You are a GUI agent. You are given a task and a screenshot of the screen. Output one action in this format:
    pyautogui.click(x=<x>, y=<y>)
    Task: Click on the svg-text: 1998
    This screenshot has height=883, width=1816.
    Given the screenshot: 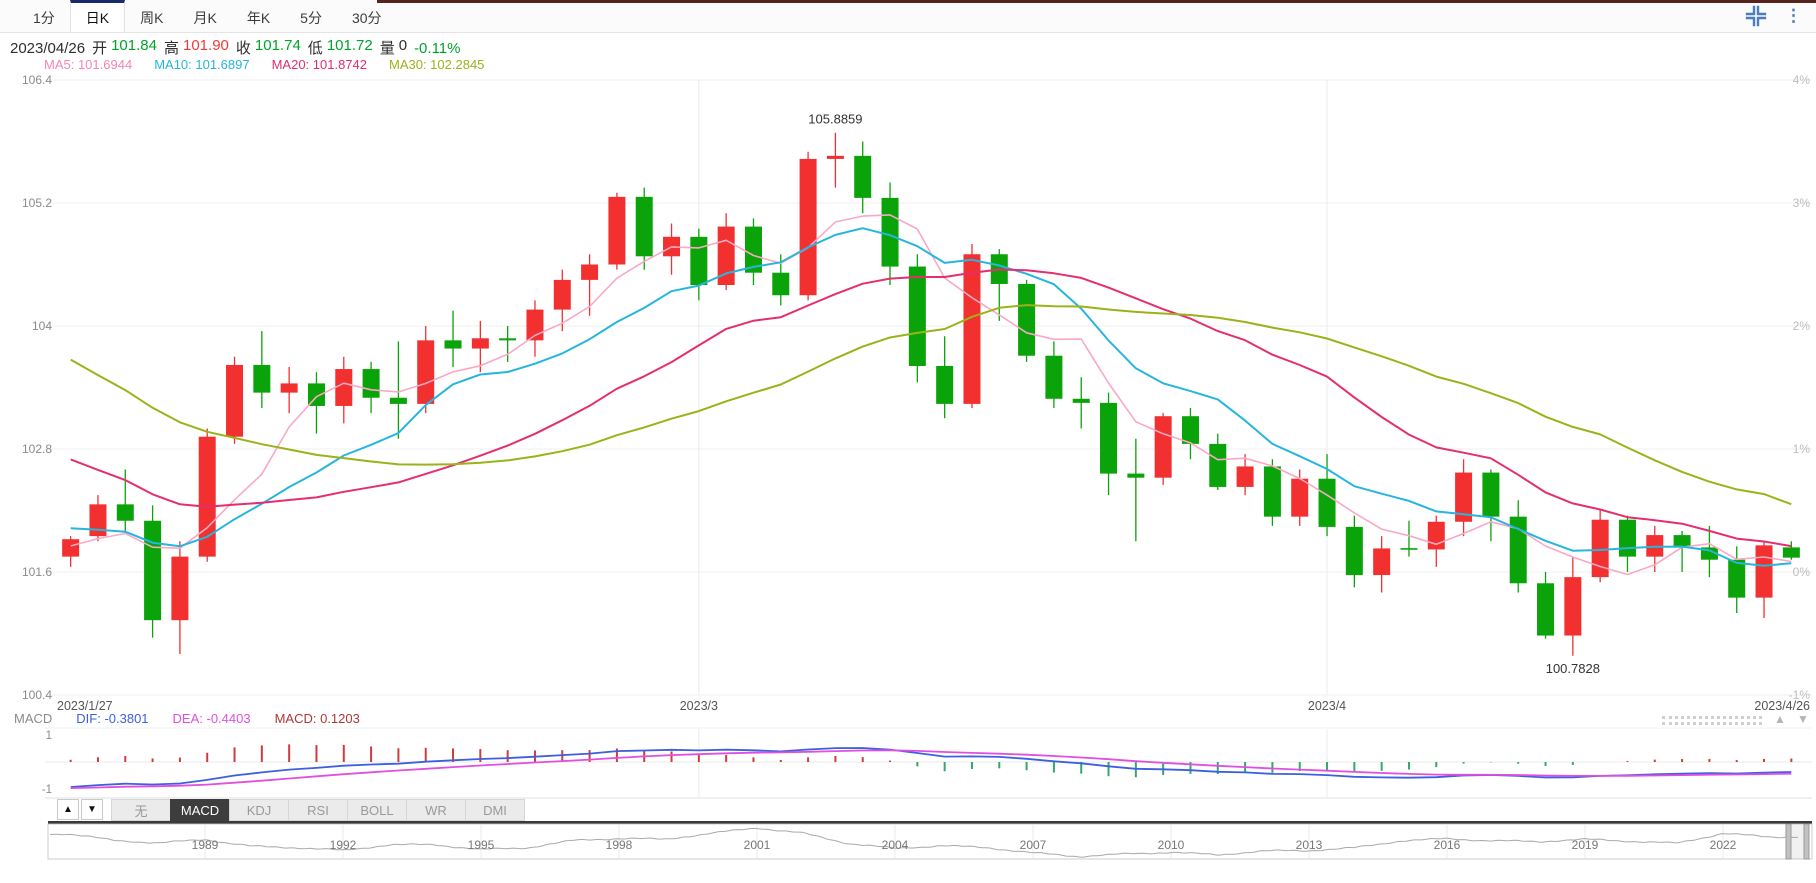 What is the action you would take?
    pyautogui.click(x=619, y=845)
    